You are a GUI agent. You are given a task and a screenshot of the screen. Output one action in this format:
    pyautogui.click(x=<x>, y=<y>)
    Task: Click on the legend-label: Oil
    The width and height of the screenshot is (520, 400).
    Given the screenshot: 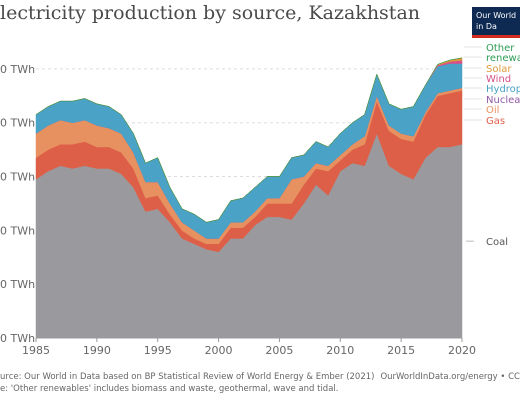 What is the action you would take?
    pyautogui.click(x=492, y=110)
    